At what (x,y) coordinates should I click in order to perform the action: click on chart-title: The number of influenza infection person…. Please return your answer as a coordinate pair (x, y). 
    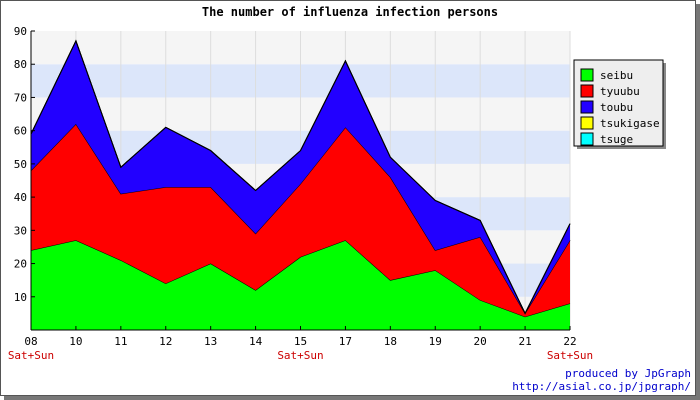
    Looking at the image, I should click on (350, 12).